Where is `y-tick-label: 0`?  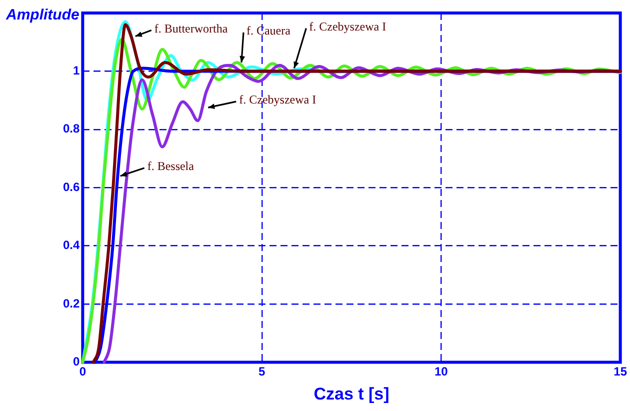
y-tick-label: 0 is located at coordinates (76, 361).